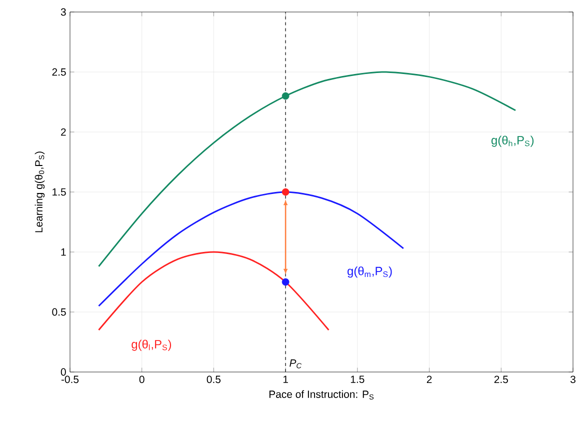 Image resolution: width=585 pixels, height=431 pixels. Describe the element at coordinates (70, 380) in the screenshot. I see `x-tick-label: -0.5` at that location.